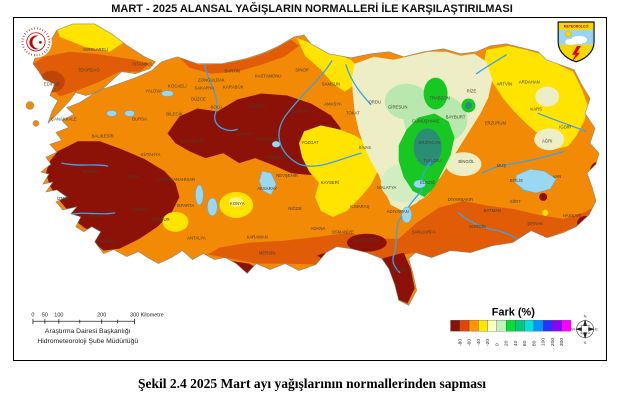  What do you see at coordinates (175, 179) in the screenshot?
I see `province-label-afyonkarahi̇sar: AFYONKARAHİSAR` at bounding box center [175, 179].